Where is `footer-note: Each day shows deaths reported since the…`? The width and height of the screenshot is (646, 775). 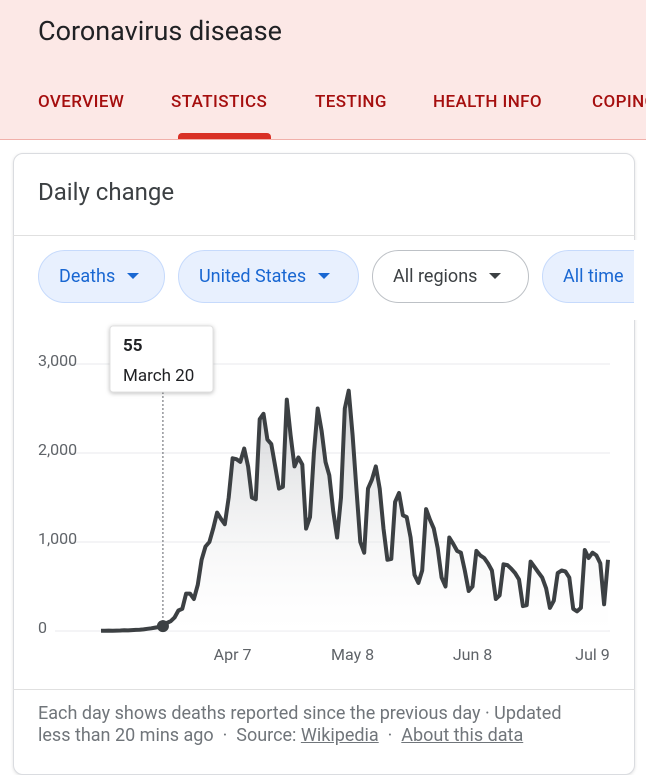
footer-note: Each day shows deaths reported since the… is located at coordinates (300, 713).